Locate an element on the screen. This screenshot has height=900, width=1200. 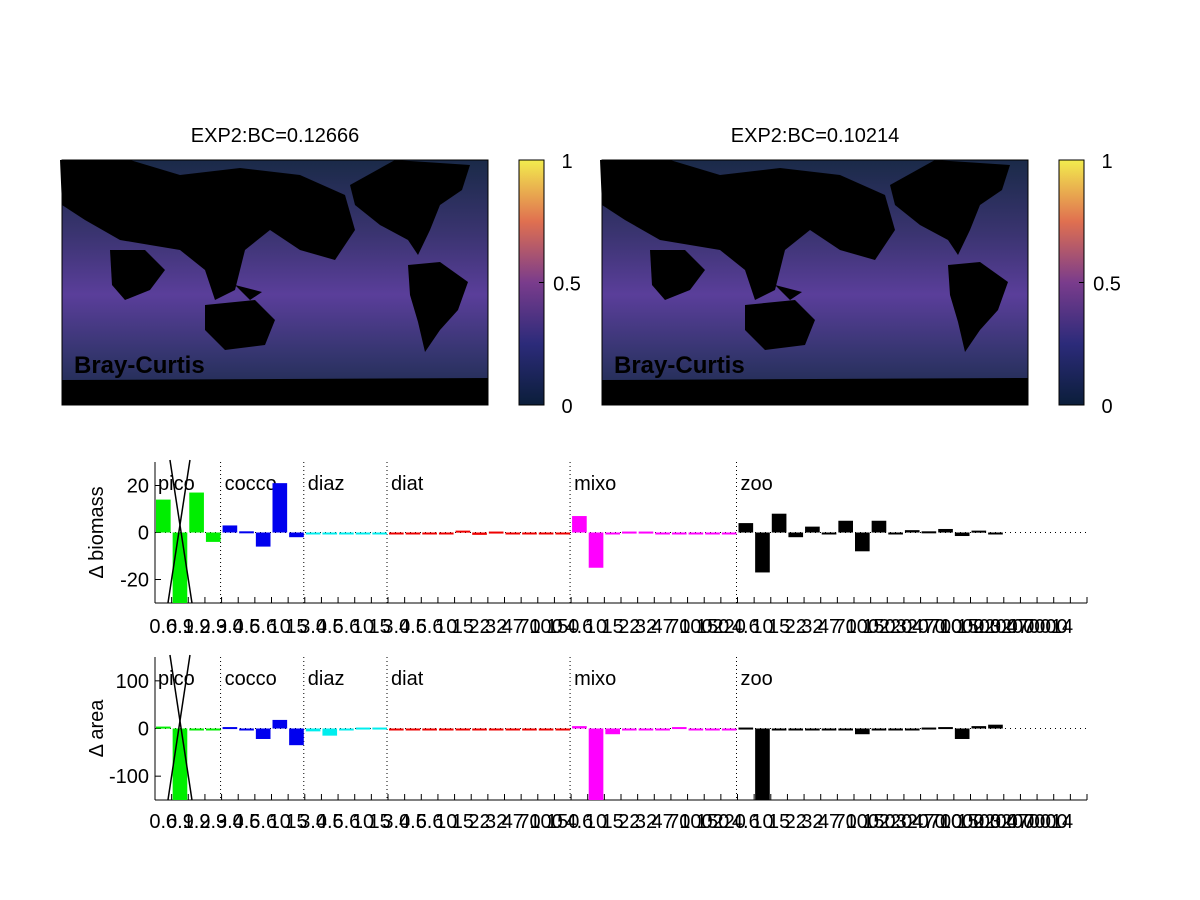
y-tick-label: -100 is located at coordinates (129, 777).